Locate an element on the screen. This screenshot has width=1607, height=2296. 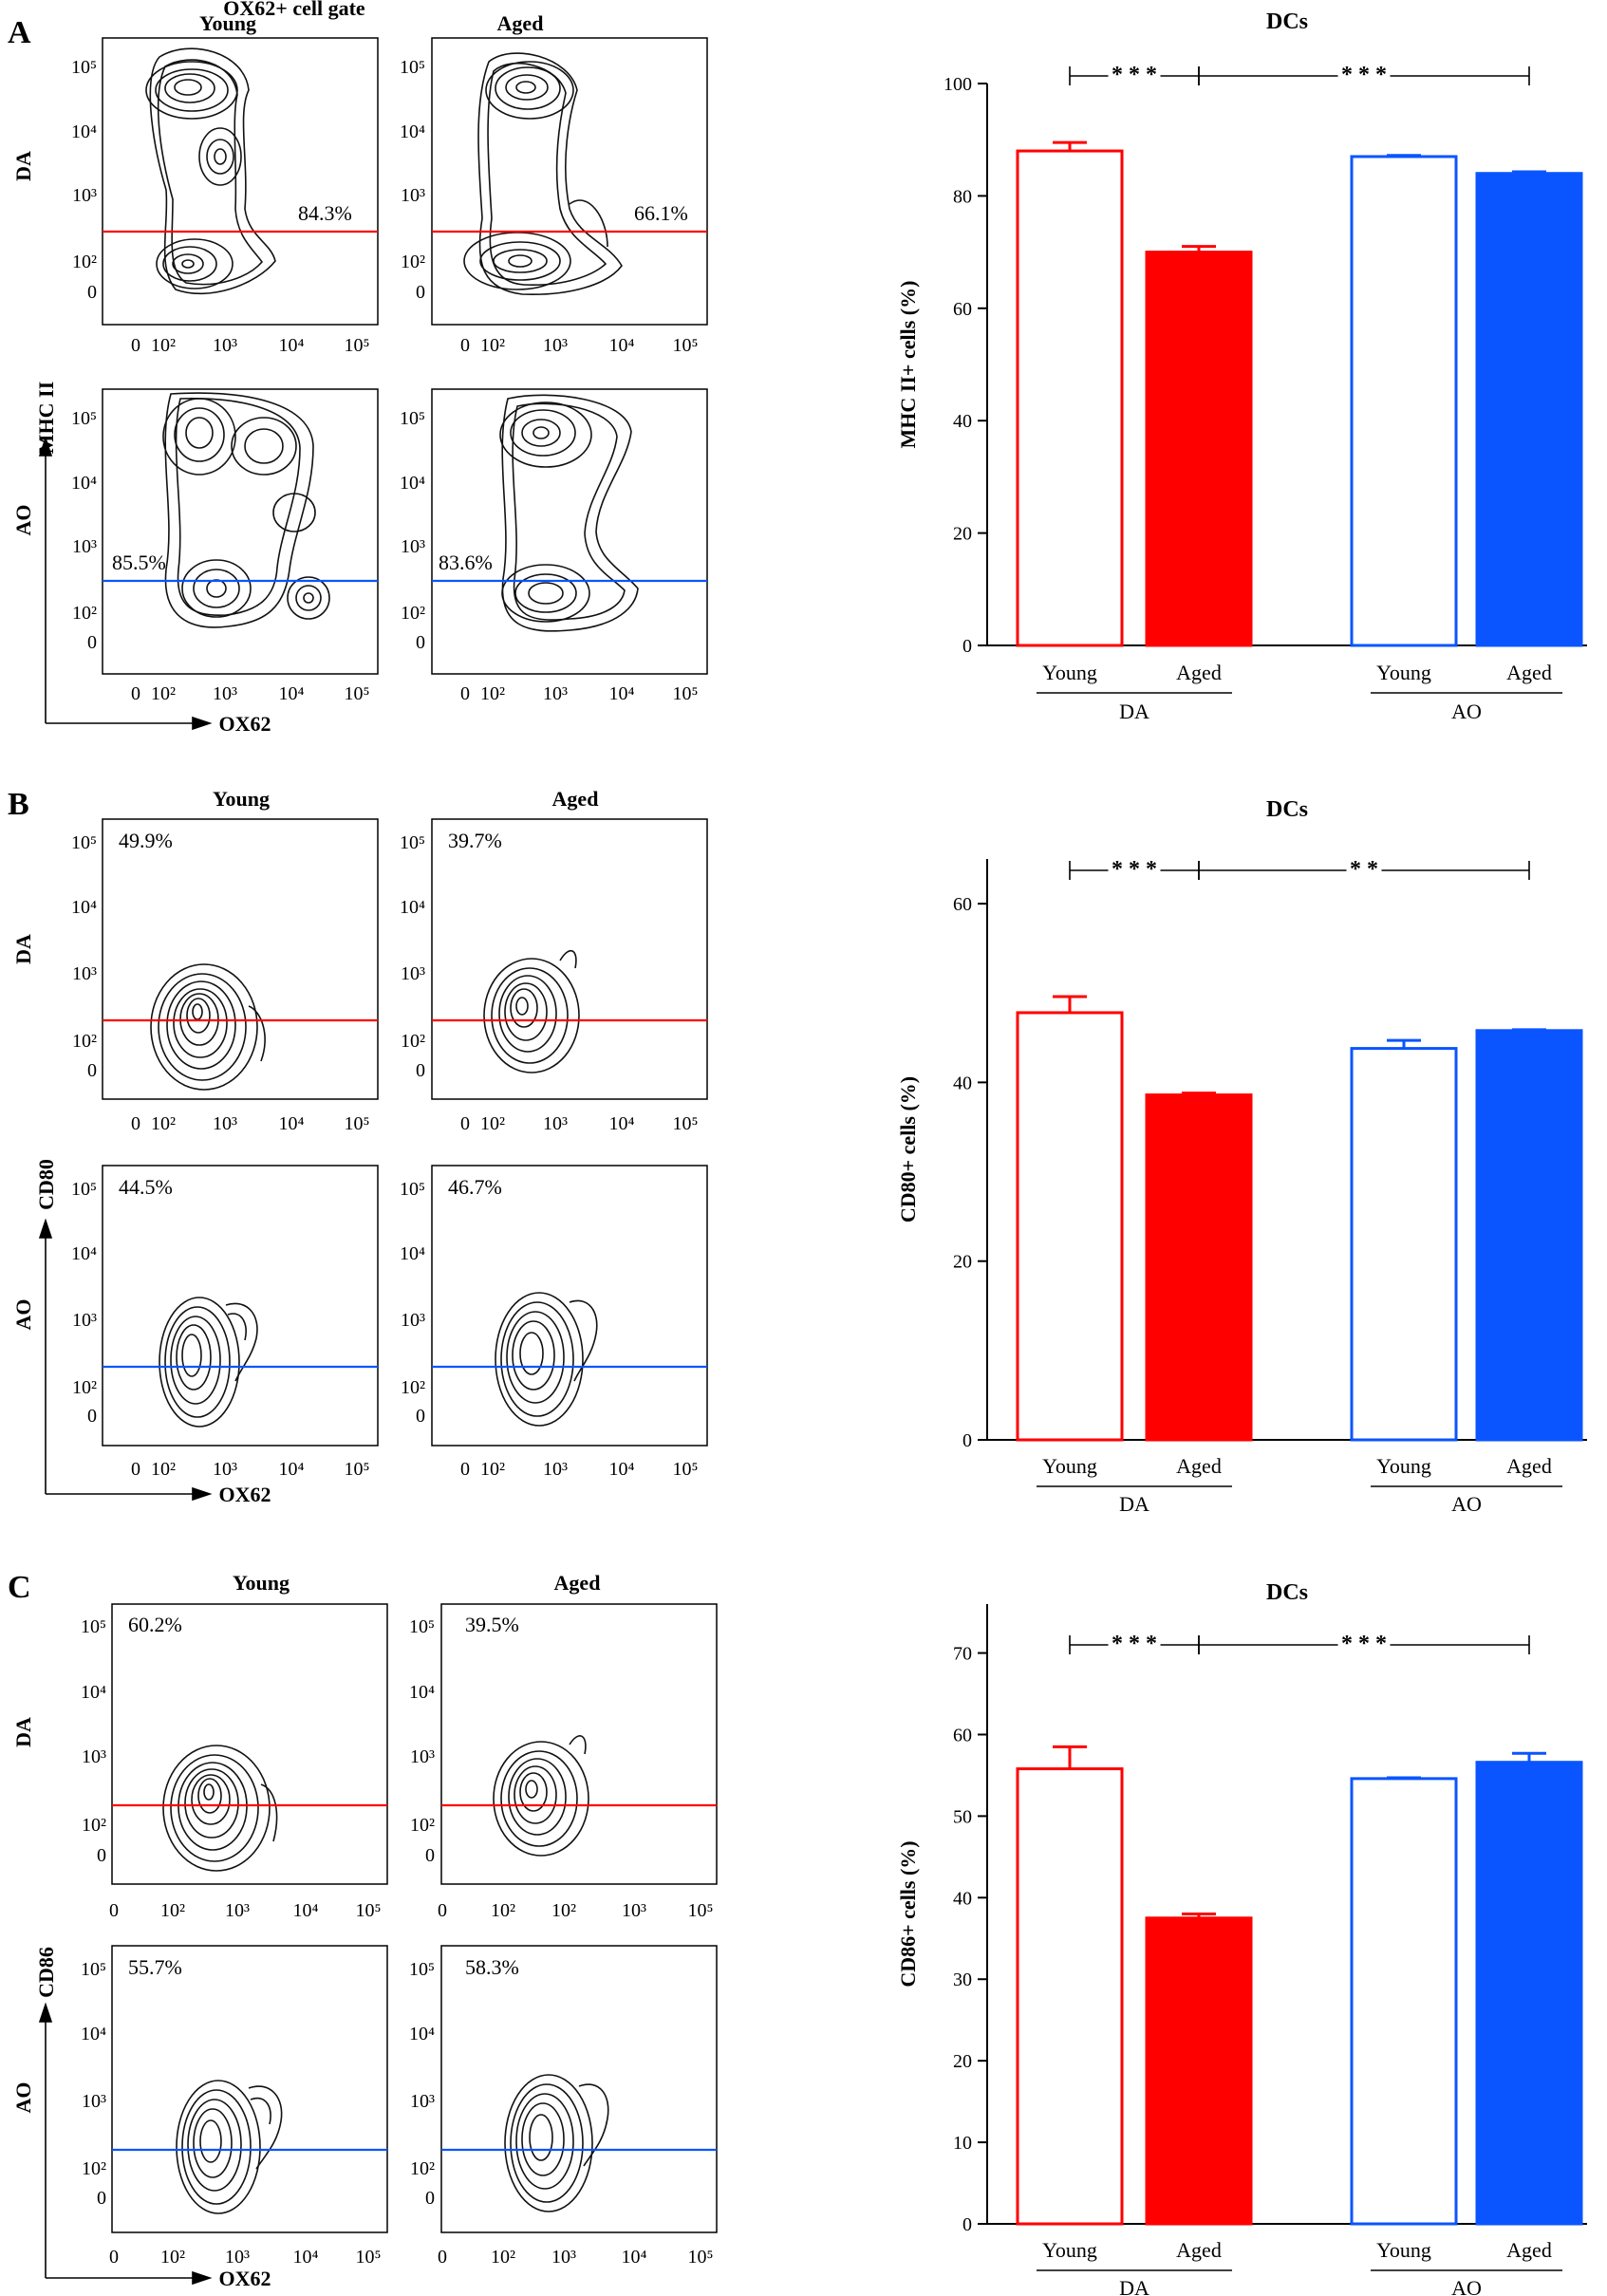
c-ao-young-pct: 55.7% is located at coordinates (155, 1967).